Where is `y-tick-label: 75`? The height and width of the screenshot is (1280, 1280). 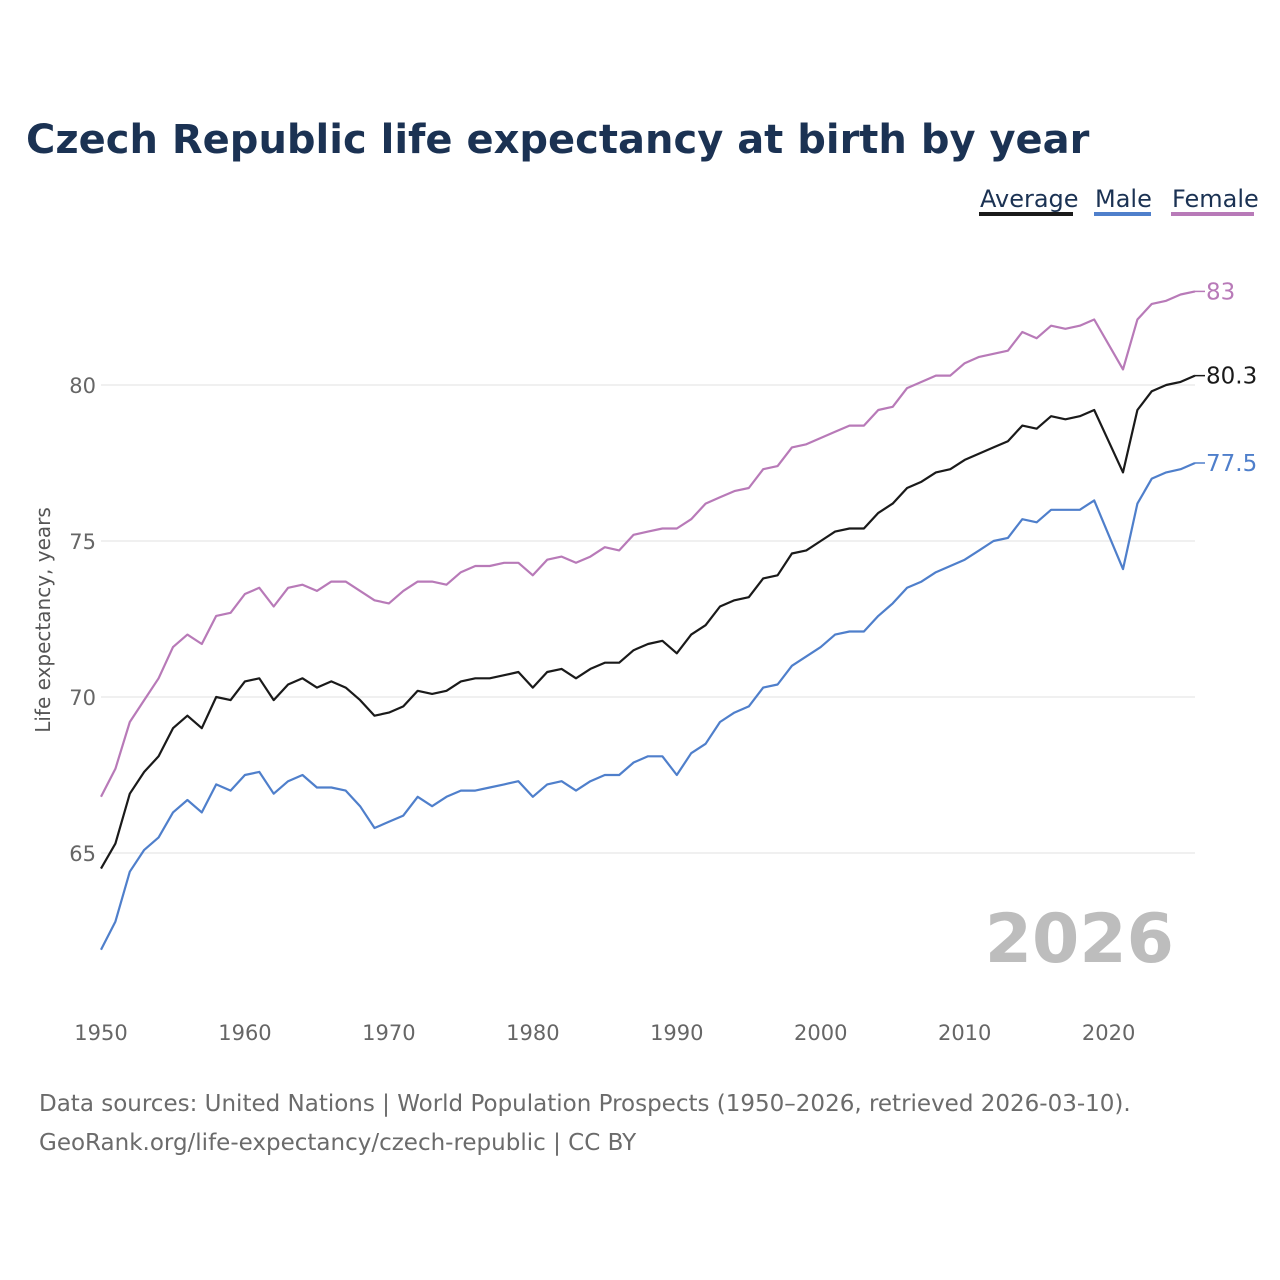 y-tick-label: 75 is located at coordinates (82, 542).